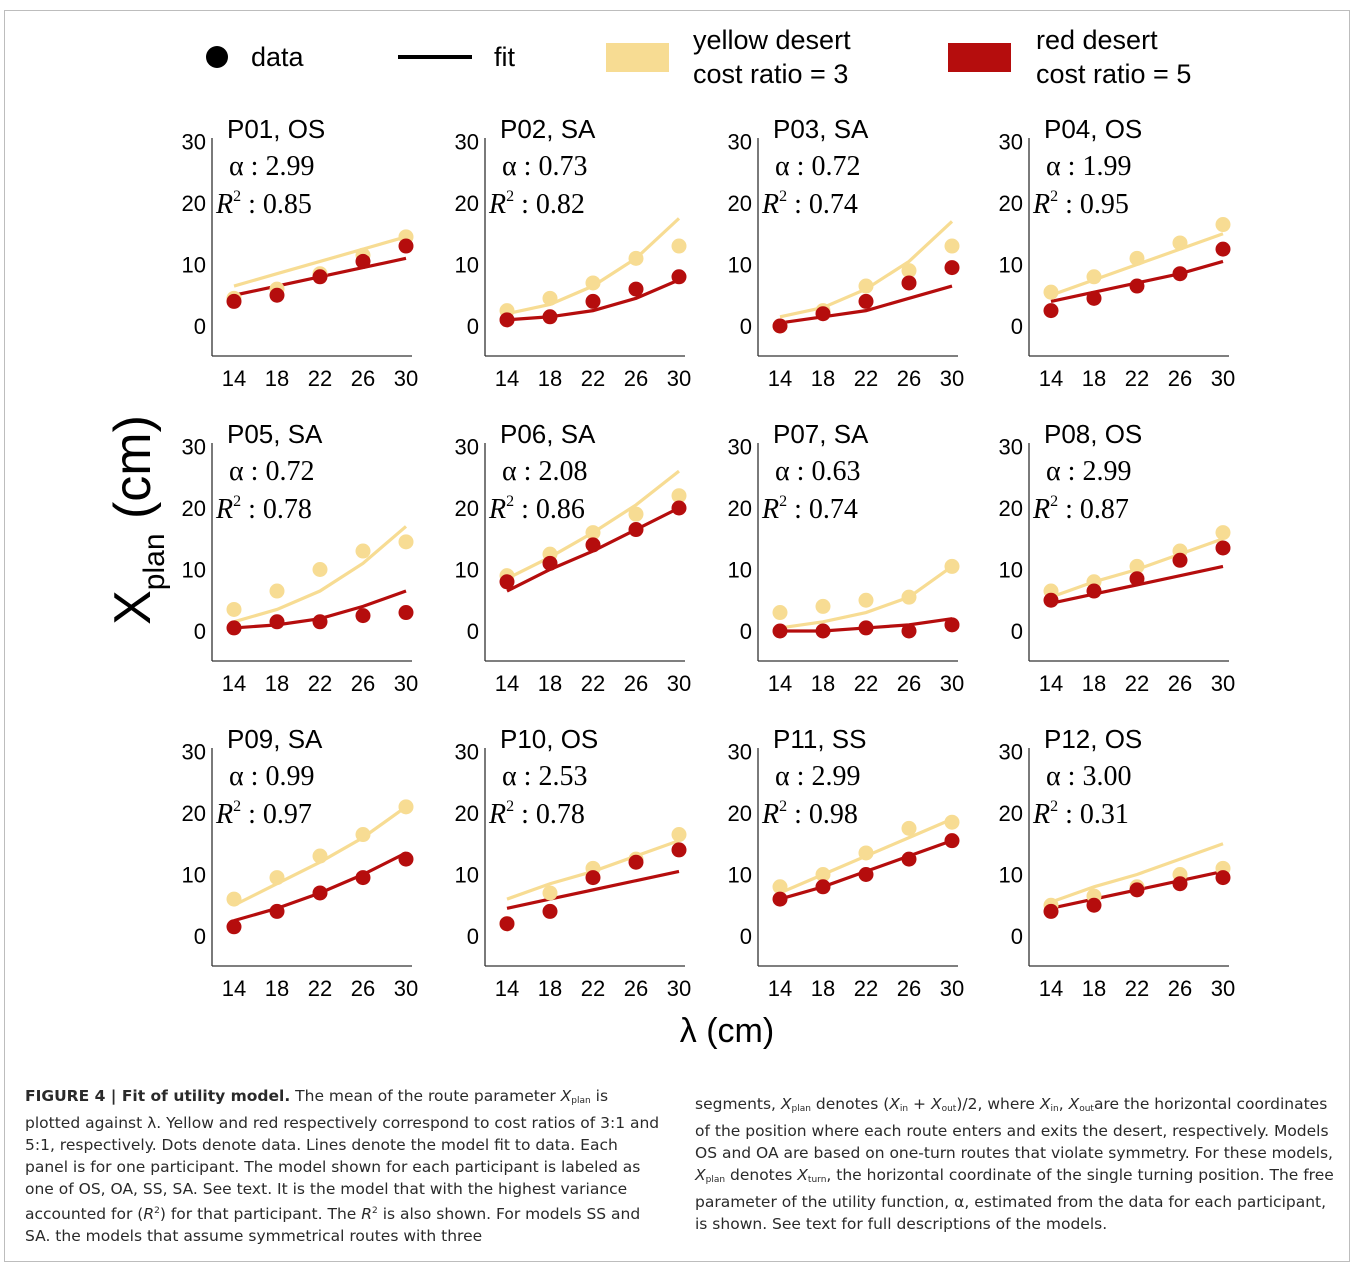  What do you see at coordinates (263, 814) in the screenshot?
I see `panel-r2: R2 : 0.97` at bounding box center [263, 814].